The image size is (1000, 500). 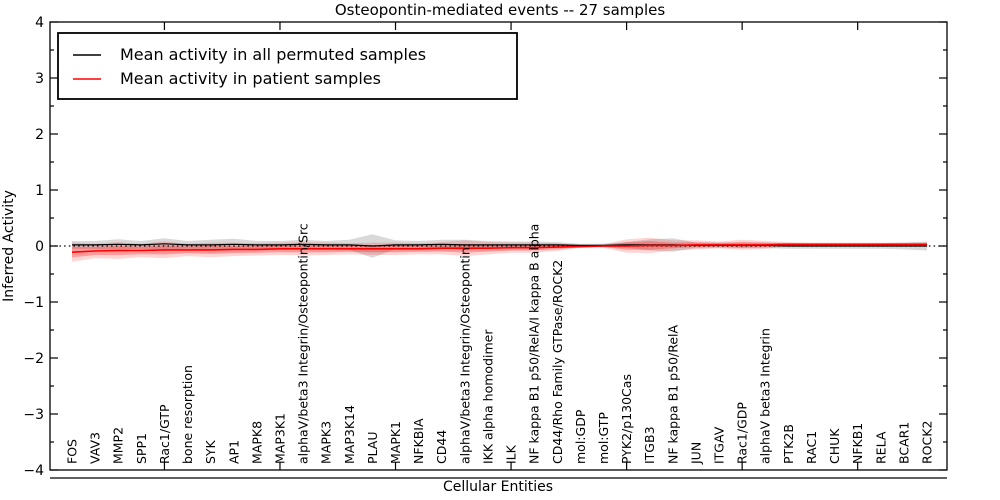 What do you see at coordinates (603, 438) in the screenshot?
I see `entity-label: mol:GTP` at bounding box center [603, 438].